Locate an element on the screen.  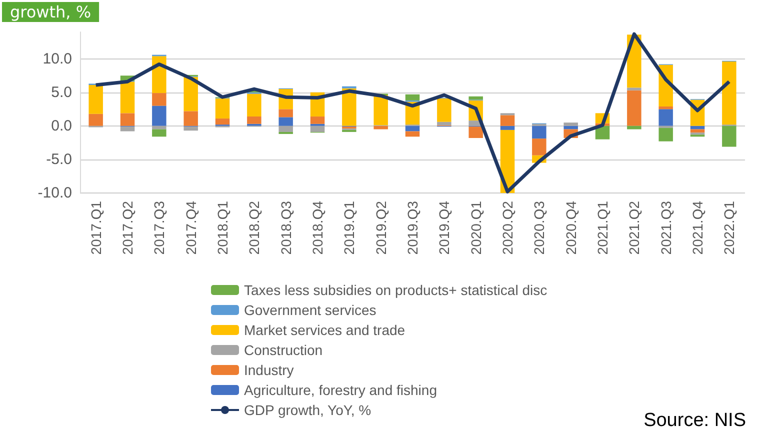
y-tick-label: 10.0 is located at coordinates (57, 59).